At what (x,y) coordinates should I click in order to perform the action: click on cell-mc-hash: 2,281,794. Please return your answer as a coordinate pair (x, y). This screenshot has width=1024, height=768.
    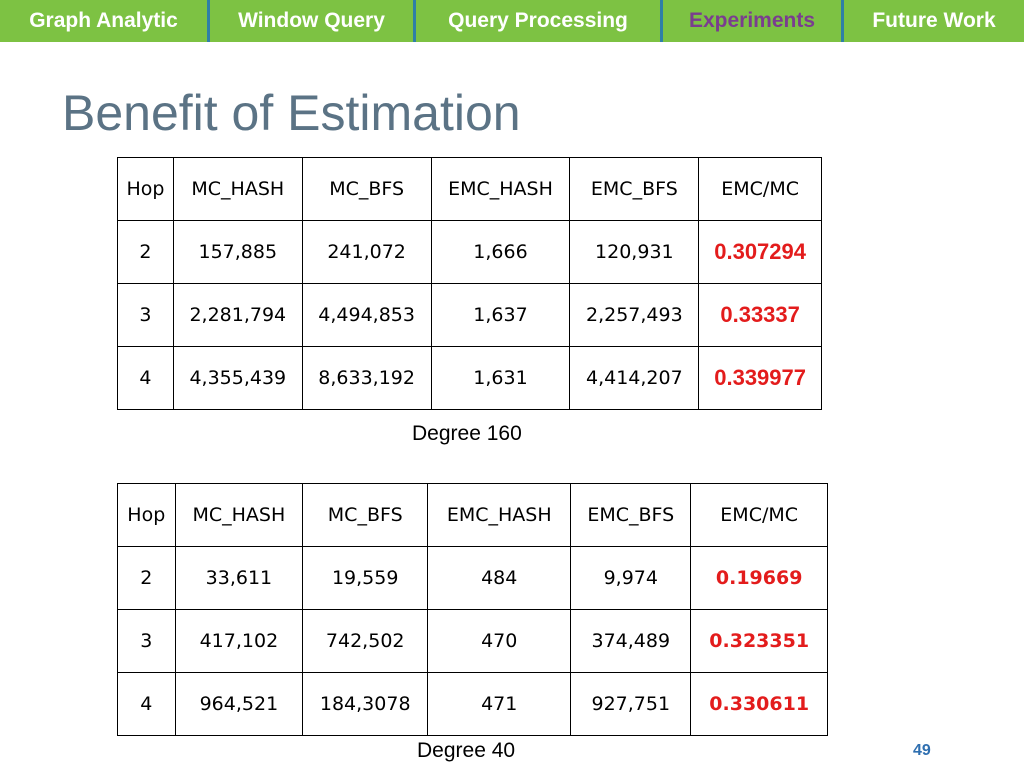
    Looking at the image, I should click on (237, 315).